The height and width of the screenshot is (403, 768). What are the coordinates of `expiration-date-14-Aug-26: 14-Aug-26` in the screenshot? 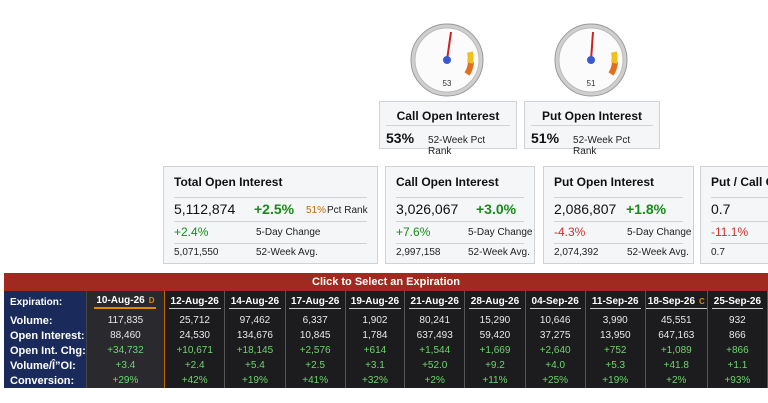 It's located at (255, 302).